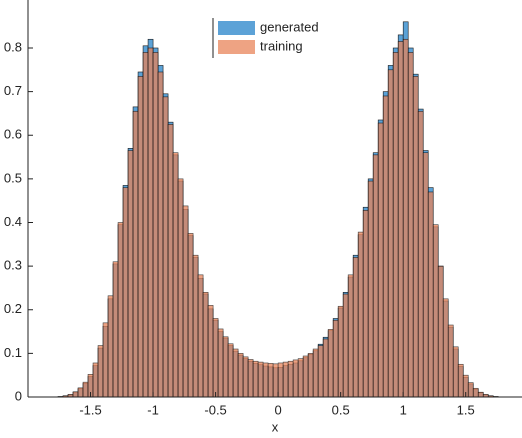  I want to click on x-axis-label: x, so click(275, 426).